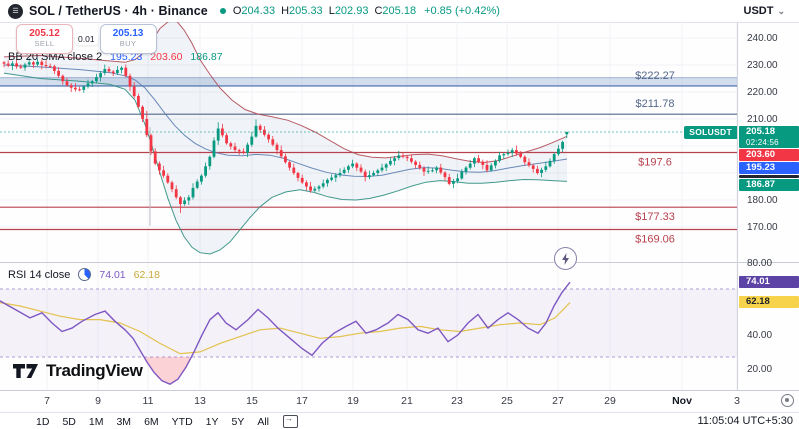 This screenshot has width=799, height=429. I want to click on range-all: All, so click(263, 421).